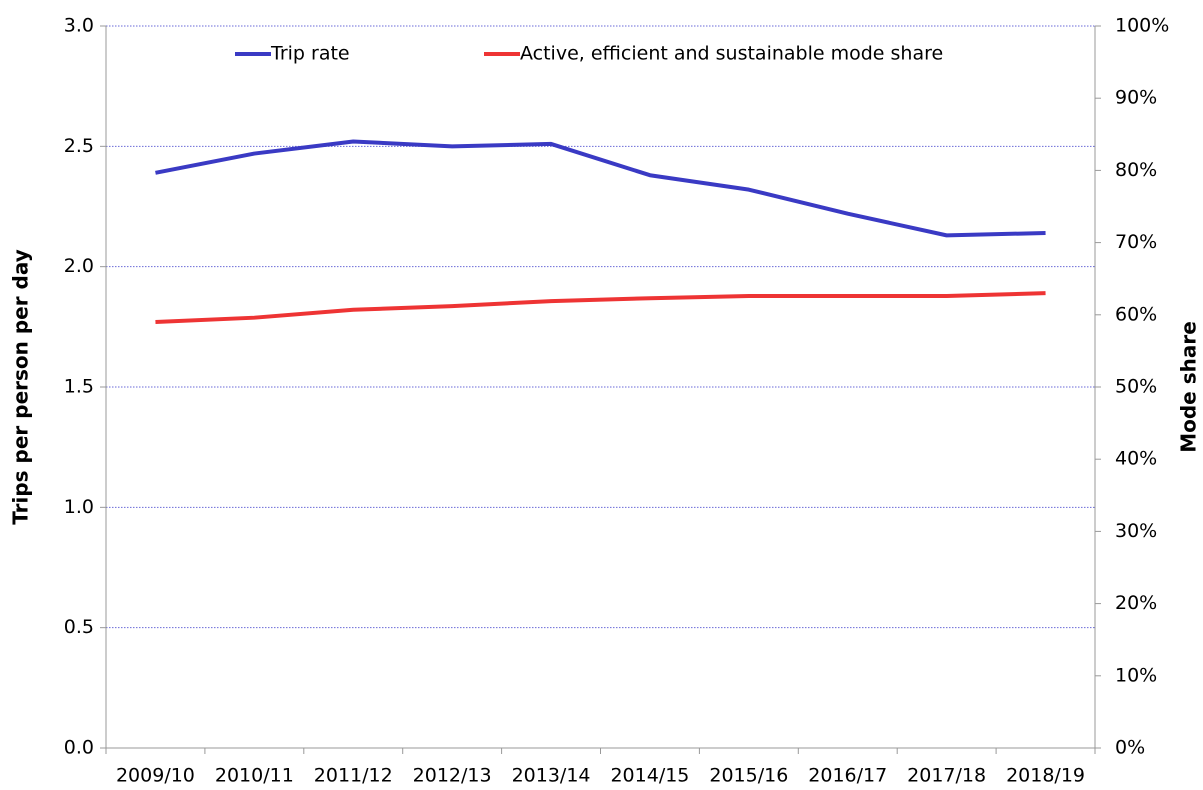  What do you see at coordinates (1136, 675) in the screenshot?
I see `y2-tick-label: 10%` at bounding box center [1136, 675].